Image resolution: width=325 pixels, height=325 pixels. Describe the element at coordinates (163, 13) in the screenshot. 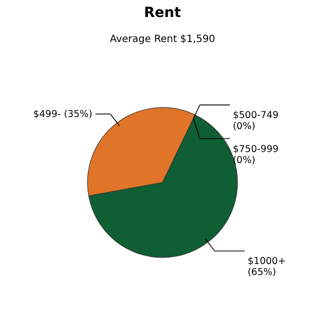

I see `chart-title: Rent` at that location.